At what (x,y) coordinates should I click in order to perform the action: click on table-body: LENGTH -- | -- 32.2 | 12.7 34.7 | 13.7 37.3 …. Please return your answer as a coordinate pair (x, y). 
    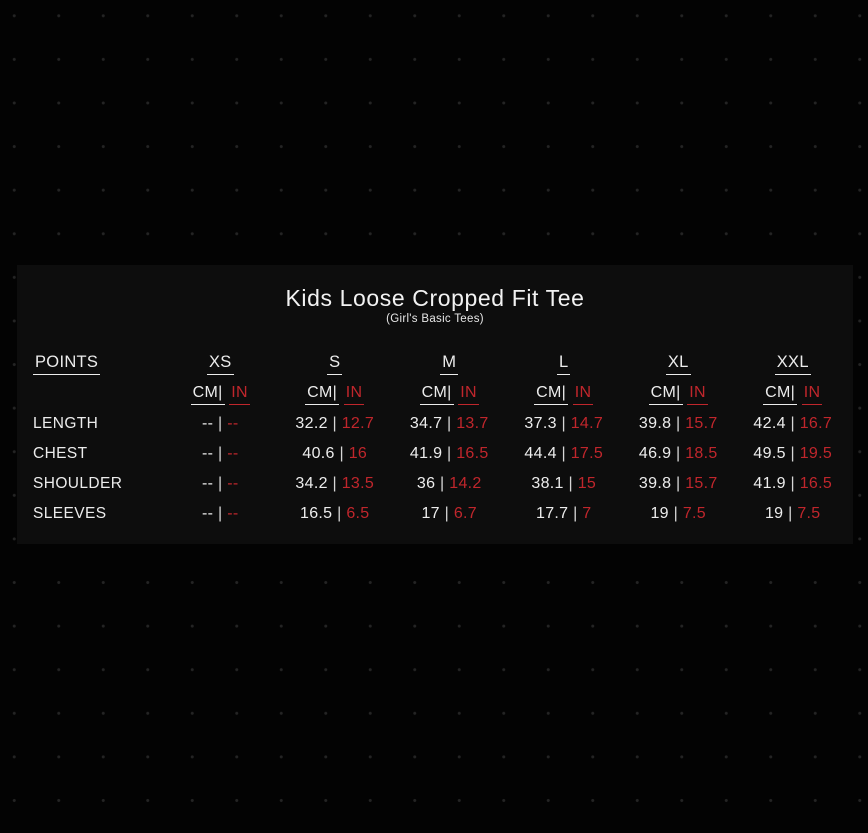
    Looking at the image, I should click on (435, 469).